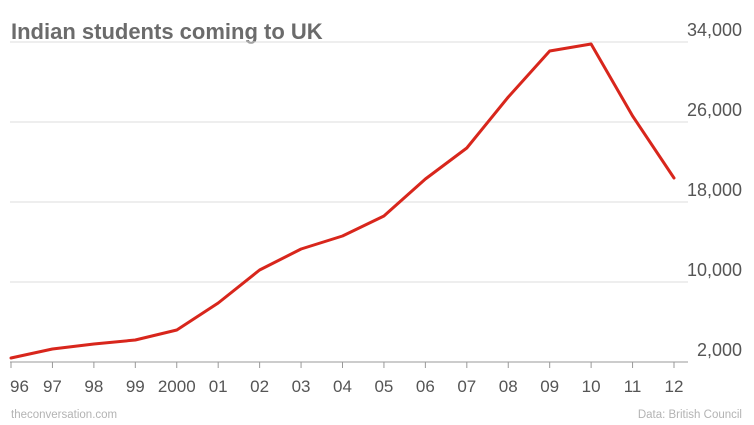 The image size is (754, 425). I want to click on x-tick-label: 96, so click(19, 386).